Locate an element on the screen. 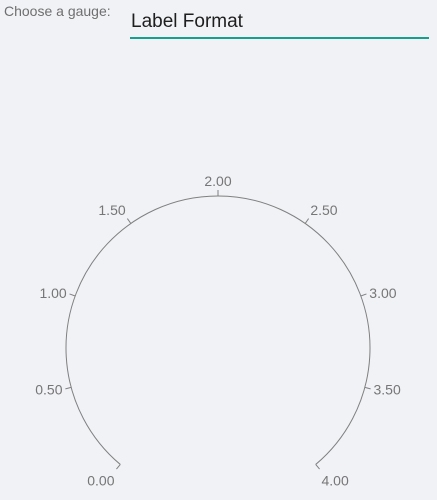 This screenshot has height=500, width=437. gauge-tick-label: 1.50 is located at coordinates (111, 210).